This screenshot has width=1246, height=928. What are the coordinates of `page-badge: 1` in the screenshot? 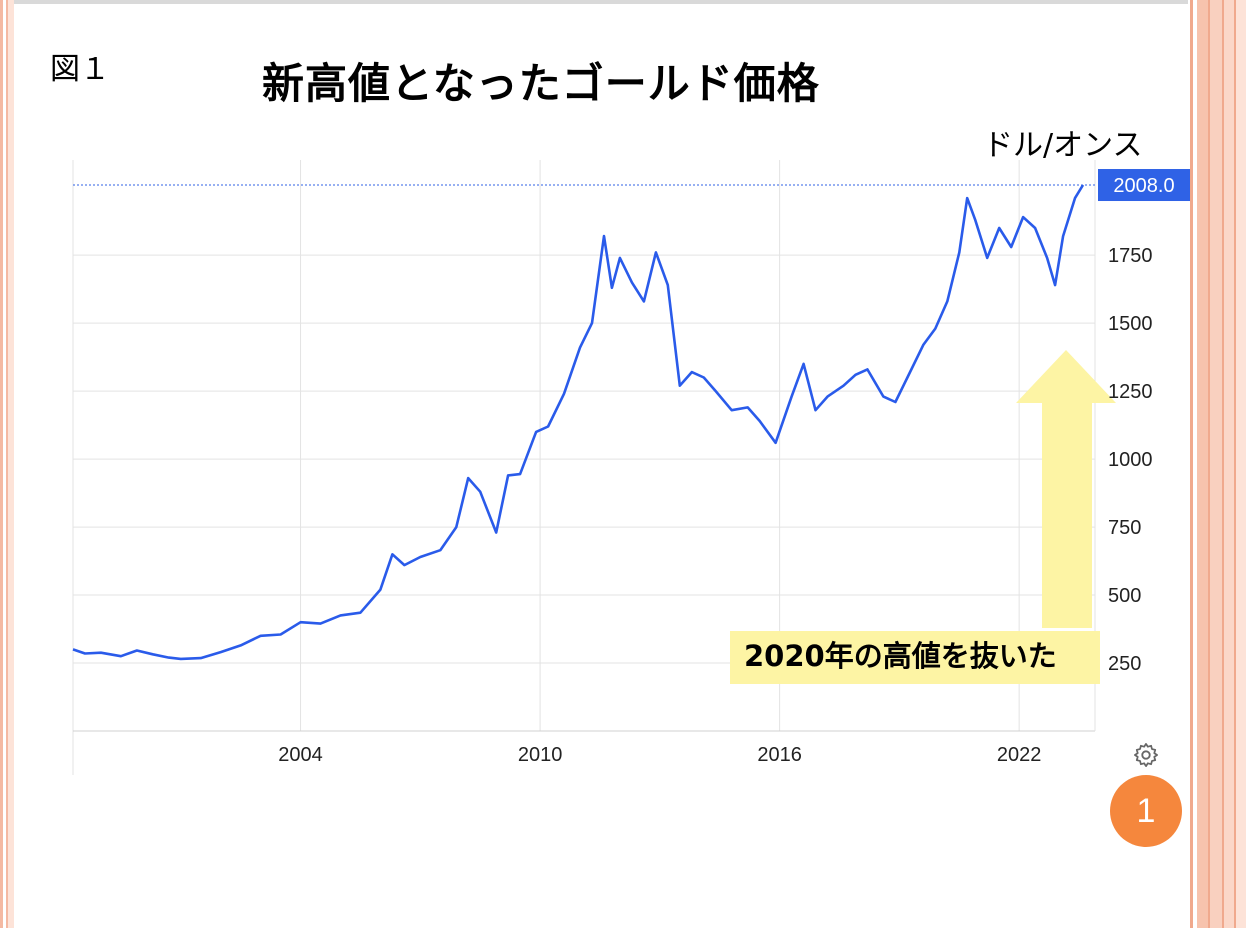 It's located at (1146, 811).